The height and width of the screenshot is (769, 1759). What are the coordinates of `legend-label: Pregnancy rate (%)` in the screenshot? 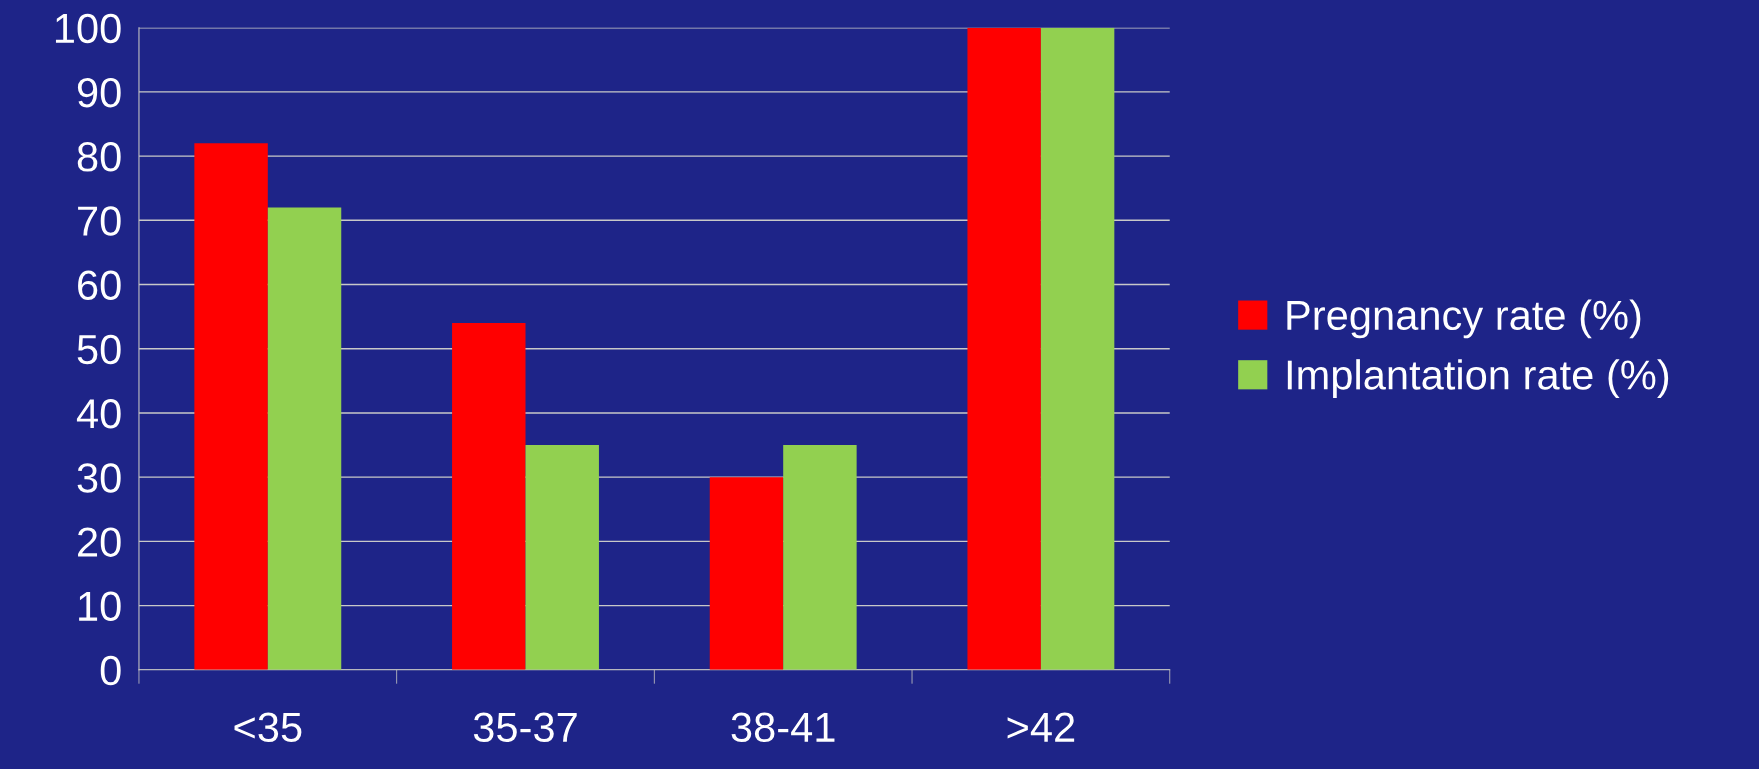 It's located at (1464, 319).